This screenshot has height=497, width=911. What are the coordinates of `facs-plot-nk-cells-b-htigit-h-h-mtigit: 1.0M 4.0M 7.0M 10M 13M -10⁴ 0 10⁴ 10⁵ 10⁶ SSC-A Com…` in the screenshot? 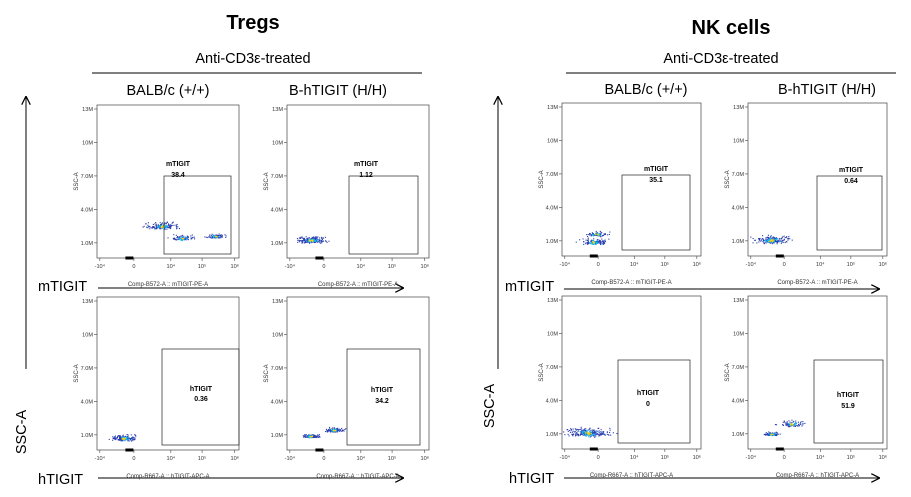 It's located at (806, 194).